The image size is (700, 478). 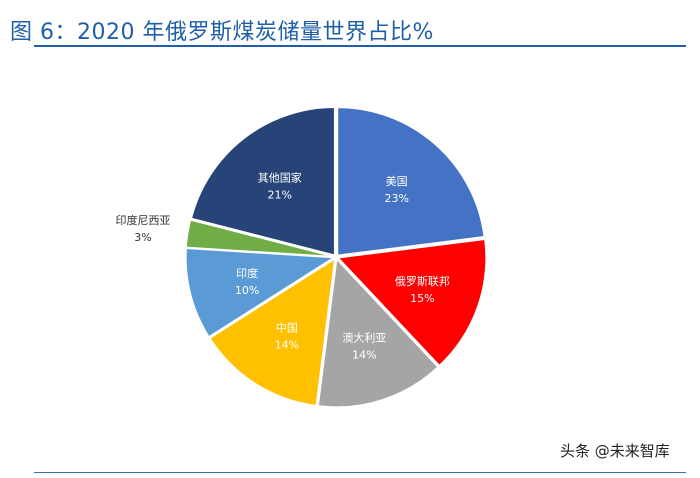 What do you see at coordinates (360, 46) in the screenshot?
I see `title-divider` at bounding box center [360, 46].